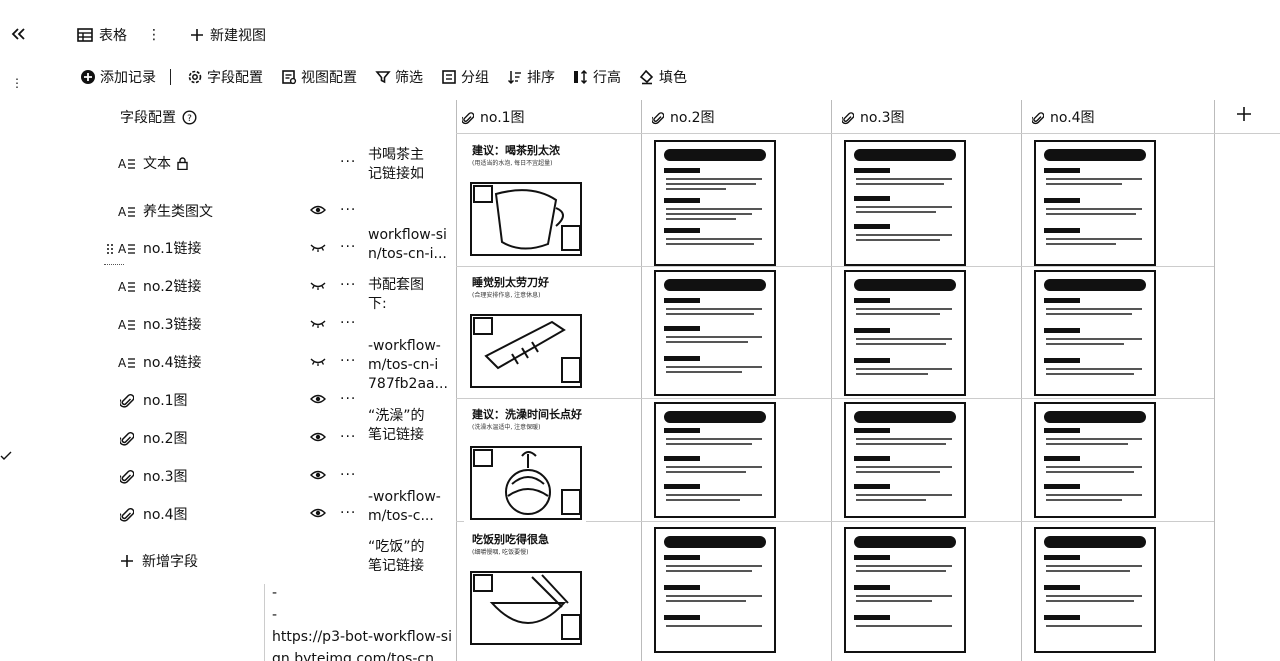 This screenshot has height=661, width=1280. I want to click on sort-button: 排序, so click(531, 77).